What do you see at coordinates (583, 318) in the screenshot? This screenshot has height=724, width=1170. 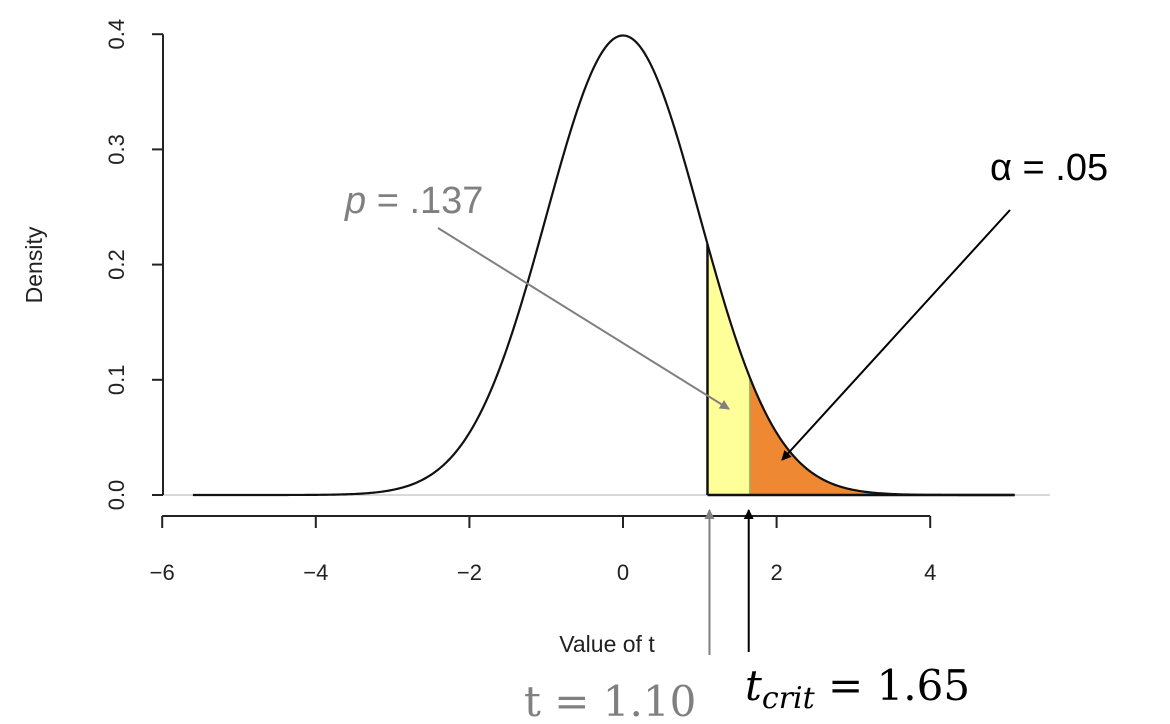 I see `p-value-arrow` at bounding box center [583, 318].